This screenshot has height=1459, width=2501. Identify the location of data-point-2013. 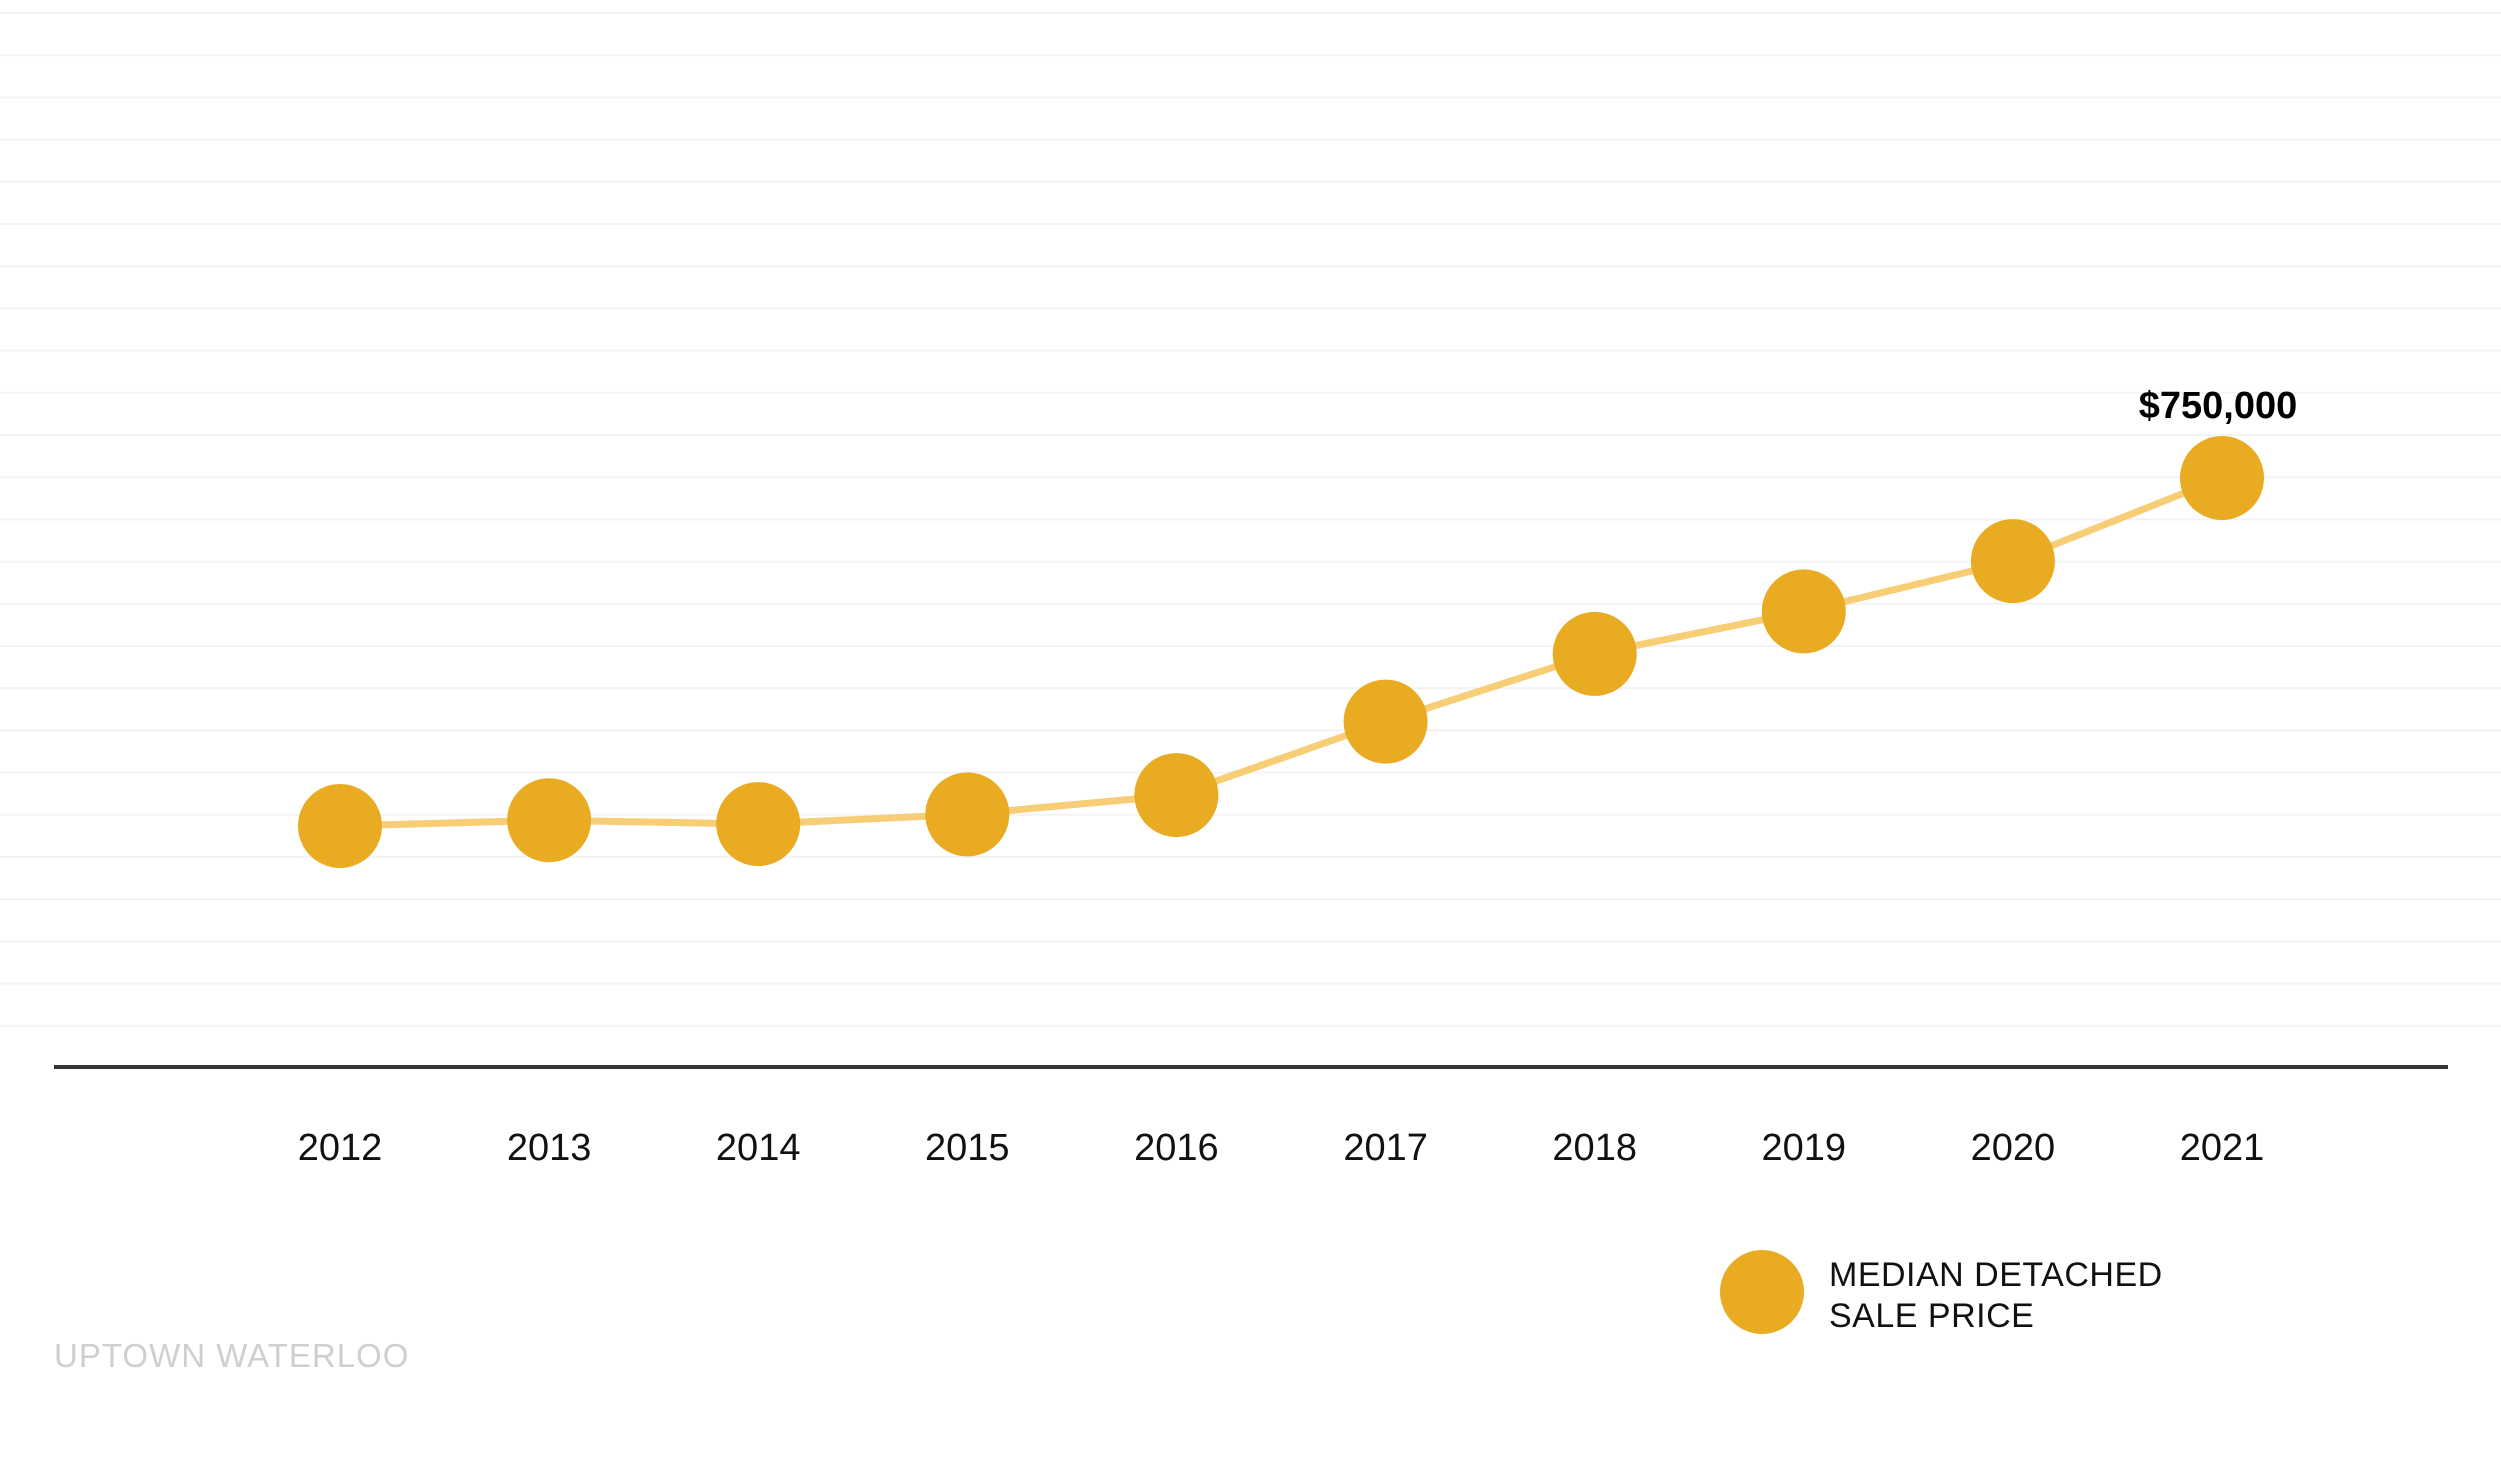
(549, 820).